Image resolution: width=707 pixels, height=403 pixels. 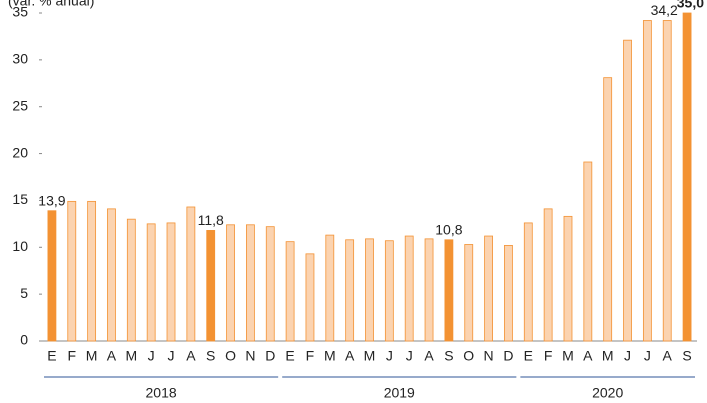 I want to click on y-tick-label: 10, so click(x=20, y=246).